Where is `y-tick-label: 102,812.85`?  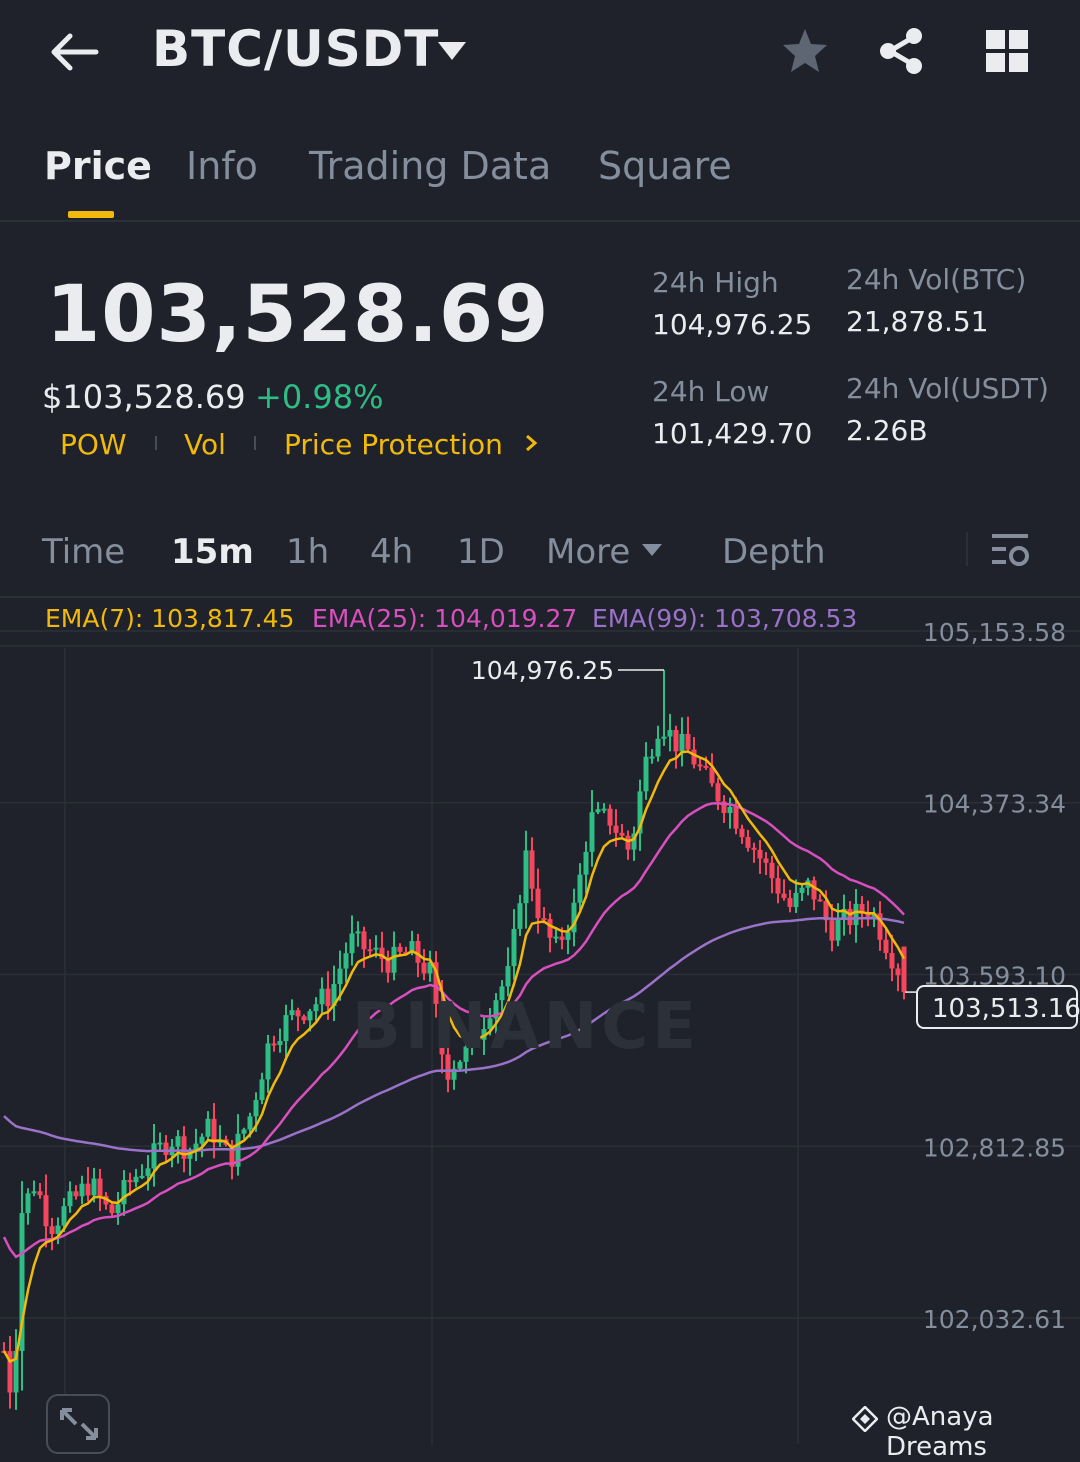
y-tick-label: 102,812.85 is located at coordinates (994, 1147).